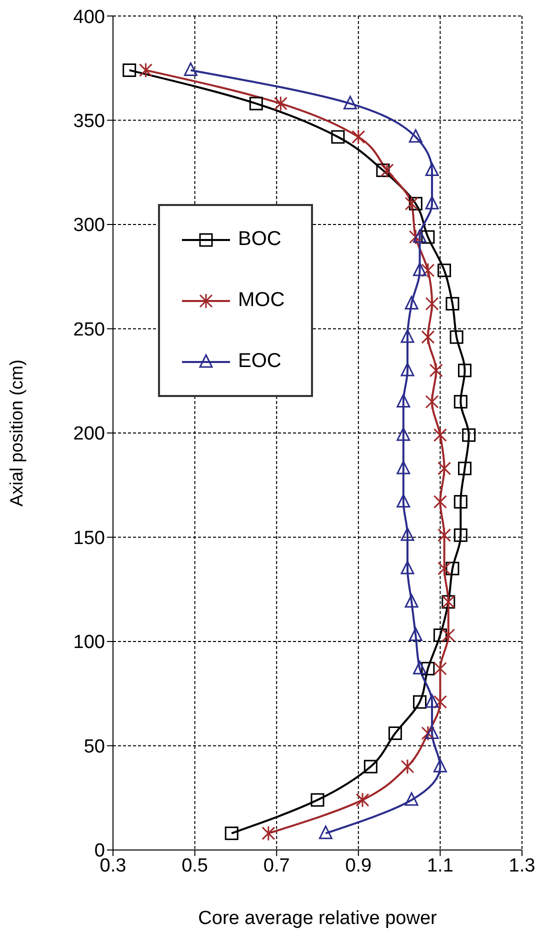 Image resolution: width=542 pixels, height=942 pixels. Describe the element at coordinates (89, 643) in the screenshot. I see `y-tick-label: 100` at that location.